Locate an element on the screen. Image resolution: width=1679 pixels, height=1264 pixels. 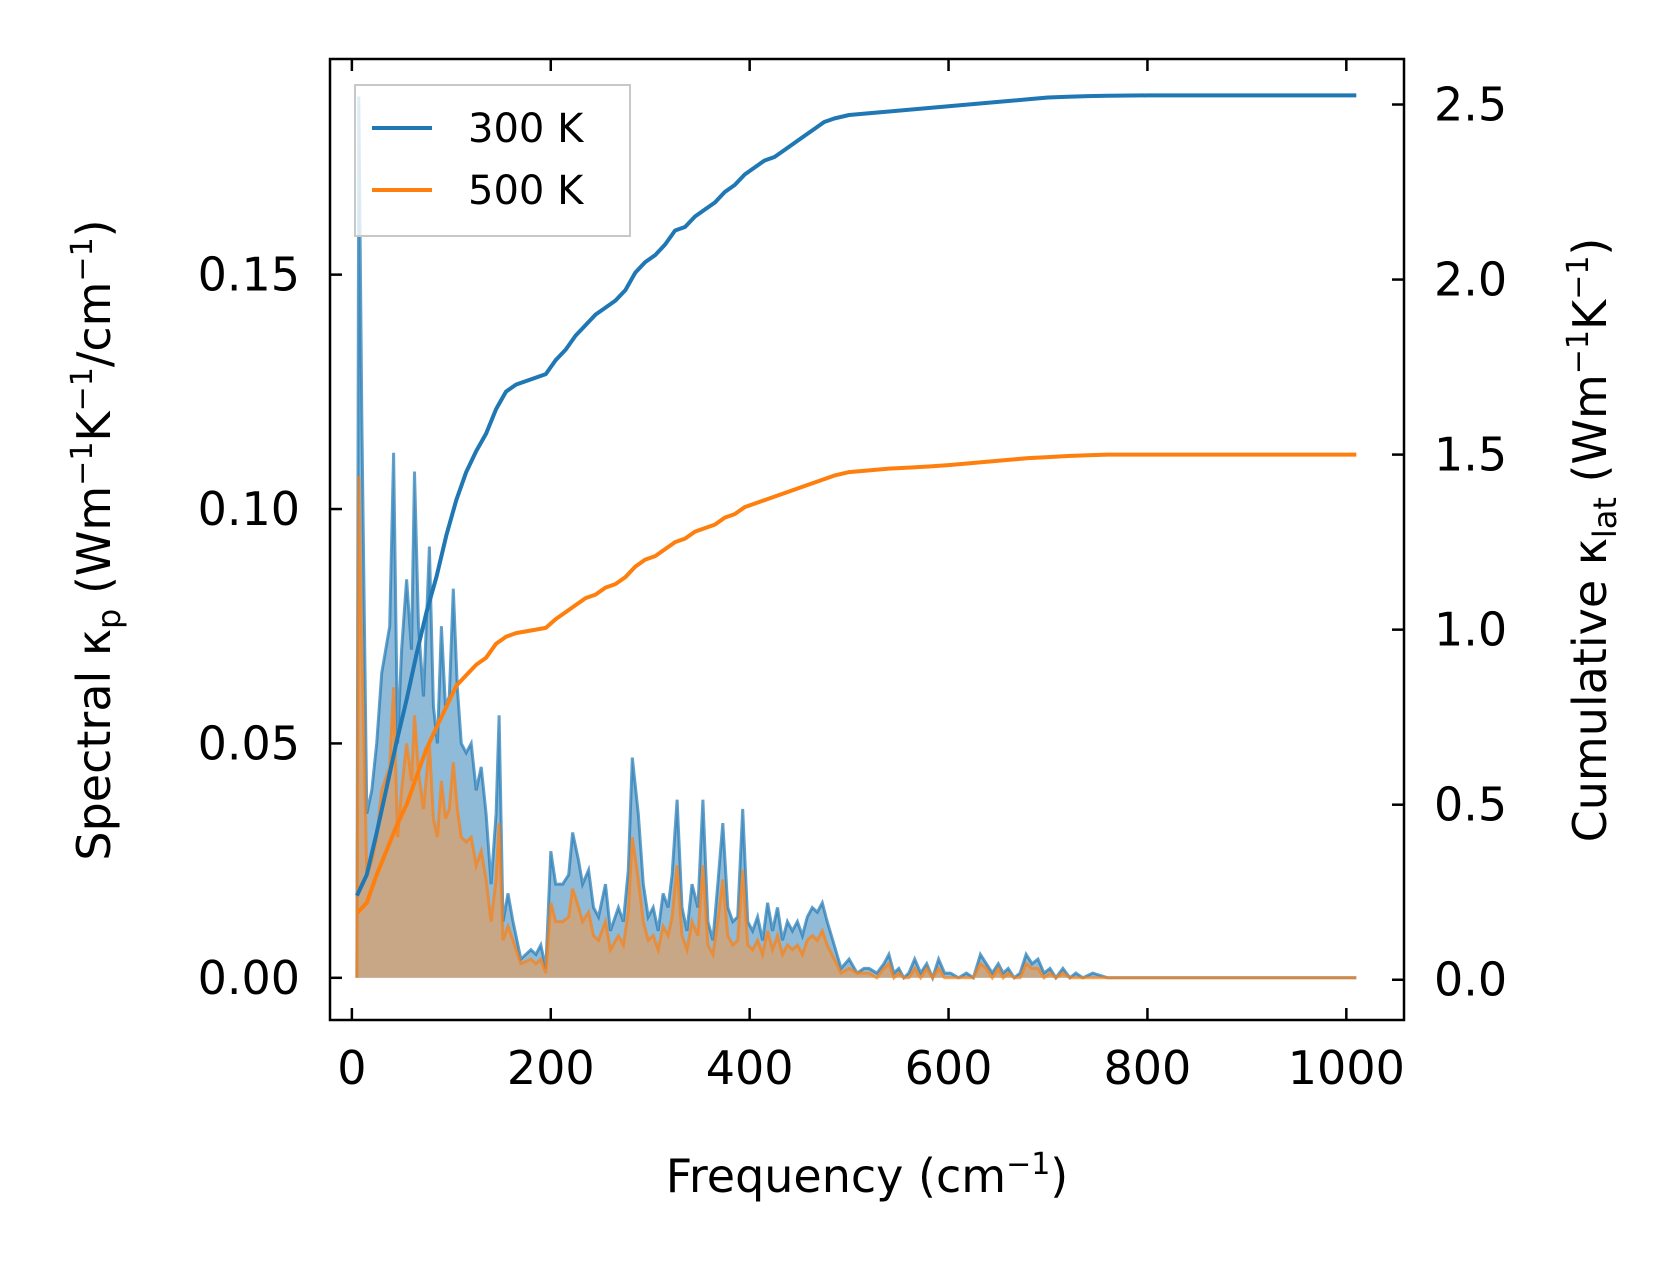
right-y-tick-label: 2.5 is located at coordinates (1470, 105).